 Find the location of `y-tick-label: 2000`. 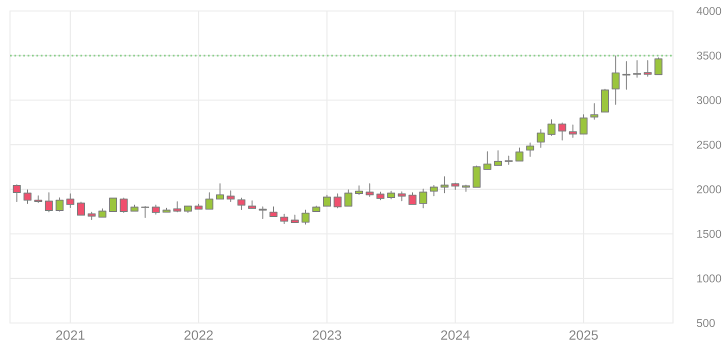

y-tick-label: 2000 is located at coordinates (709, 189).